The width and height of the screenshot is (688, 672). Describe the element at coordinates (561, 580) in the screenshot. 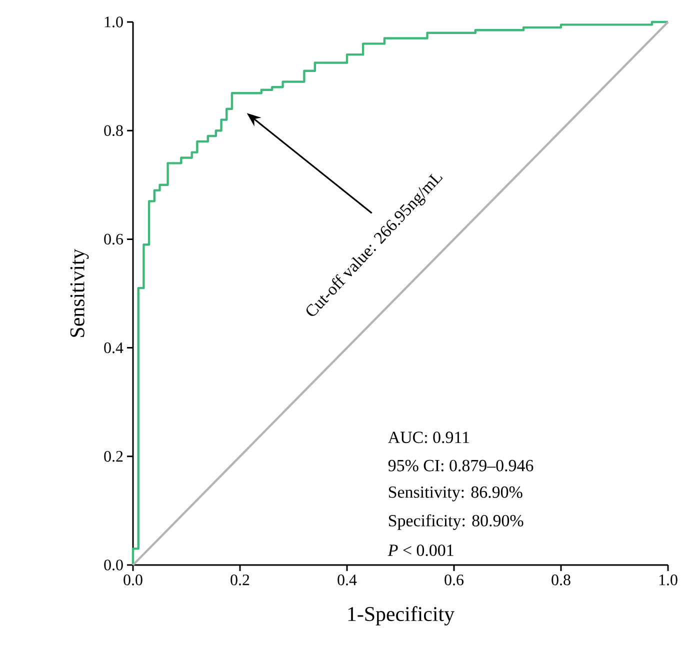

I see `x-tick-label: 0.8` at that location.